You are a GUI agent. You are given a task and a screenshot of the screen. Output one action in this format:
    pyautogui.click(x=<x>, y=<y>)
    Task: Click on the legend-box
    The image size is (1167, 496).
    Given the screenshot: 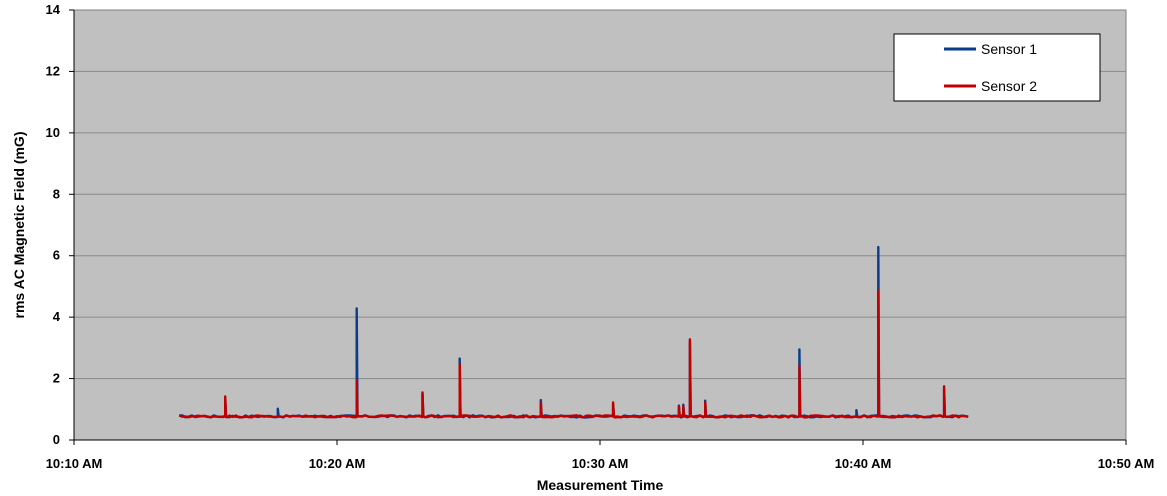 What is the action you would take?
    pyautogui.click(x=997, y=67)
    